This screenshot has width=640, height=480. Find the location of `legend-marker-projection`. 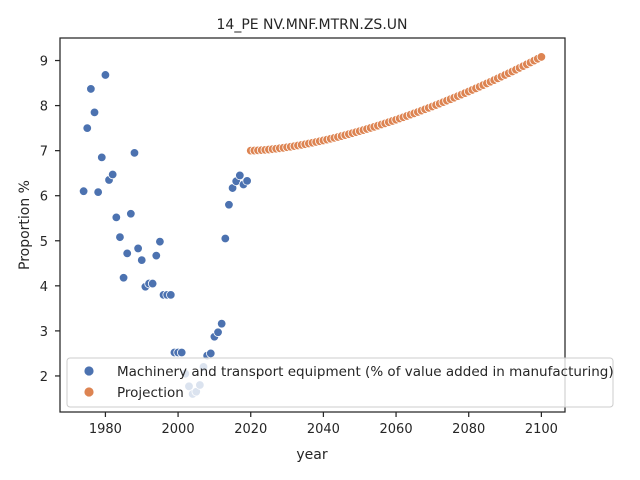

legend-marker-projection is located at coordinates (89, 392).